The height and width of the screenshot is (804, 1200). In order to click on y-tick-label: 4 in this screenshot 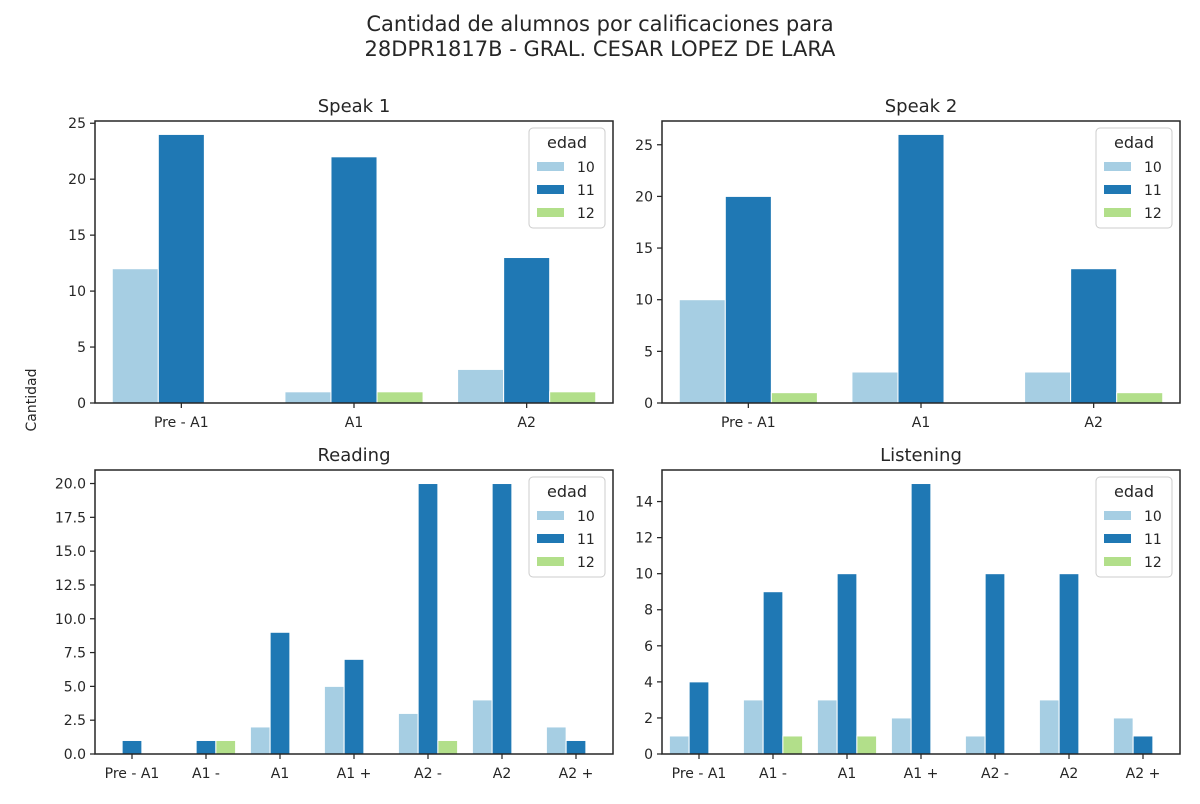, I will do `click(648, 683)`.